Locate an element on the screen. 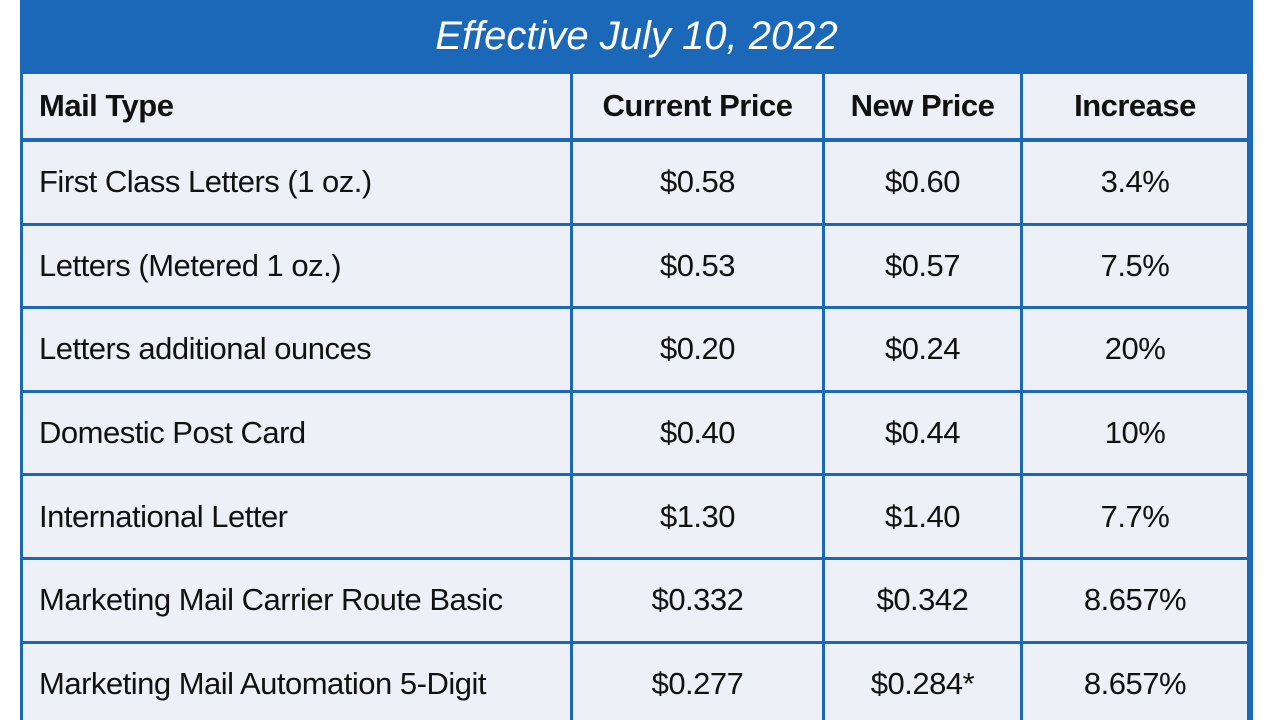 The image size is (1279, 720). price-cell: $0.24 is located at coordinates (922, 349).